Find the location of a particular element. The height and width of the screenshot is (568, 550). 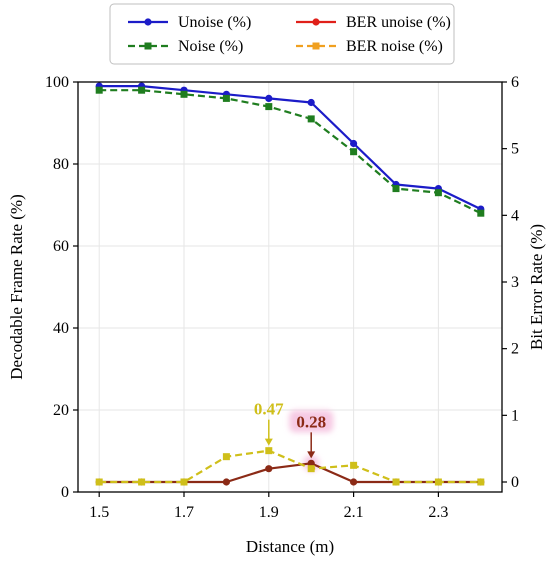

y-left-tick-label: 80 is located at coordinates (61, 164).